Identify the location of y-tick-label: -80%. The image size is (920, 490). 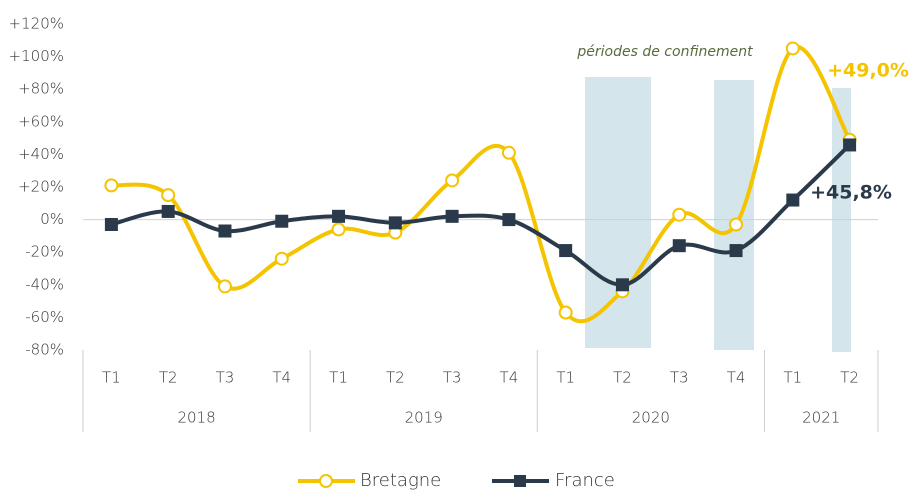
(44, 350).